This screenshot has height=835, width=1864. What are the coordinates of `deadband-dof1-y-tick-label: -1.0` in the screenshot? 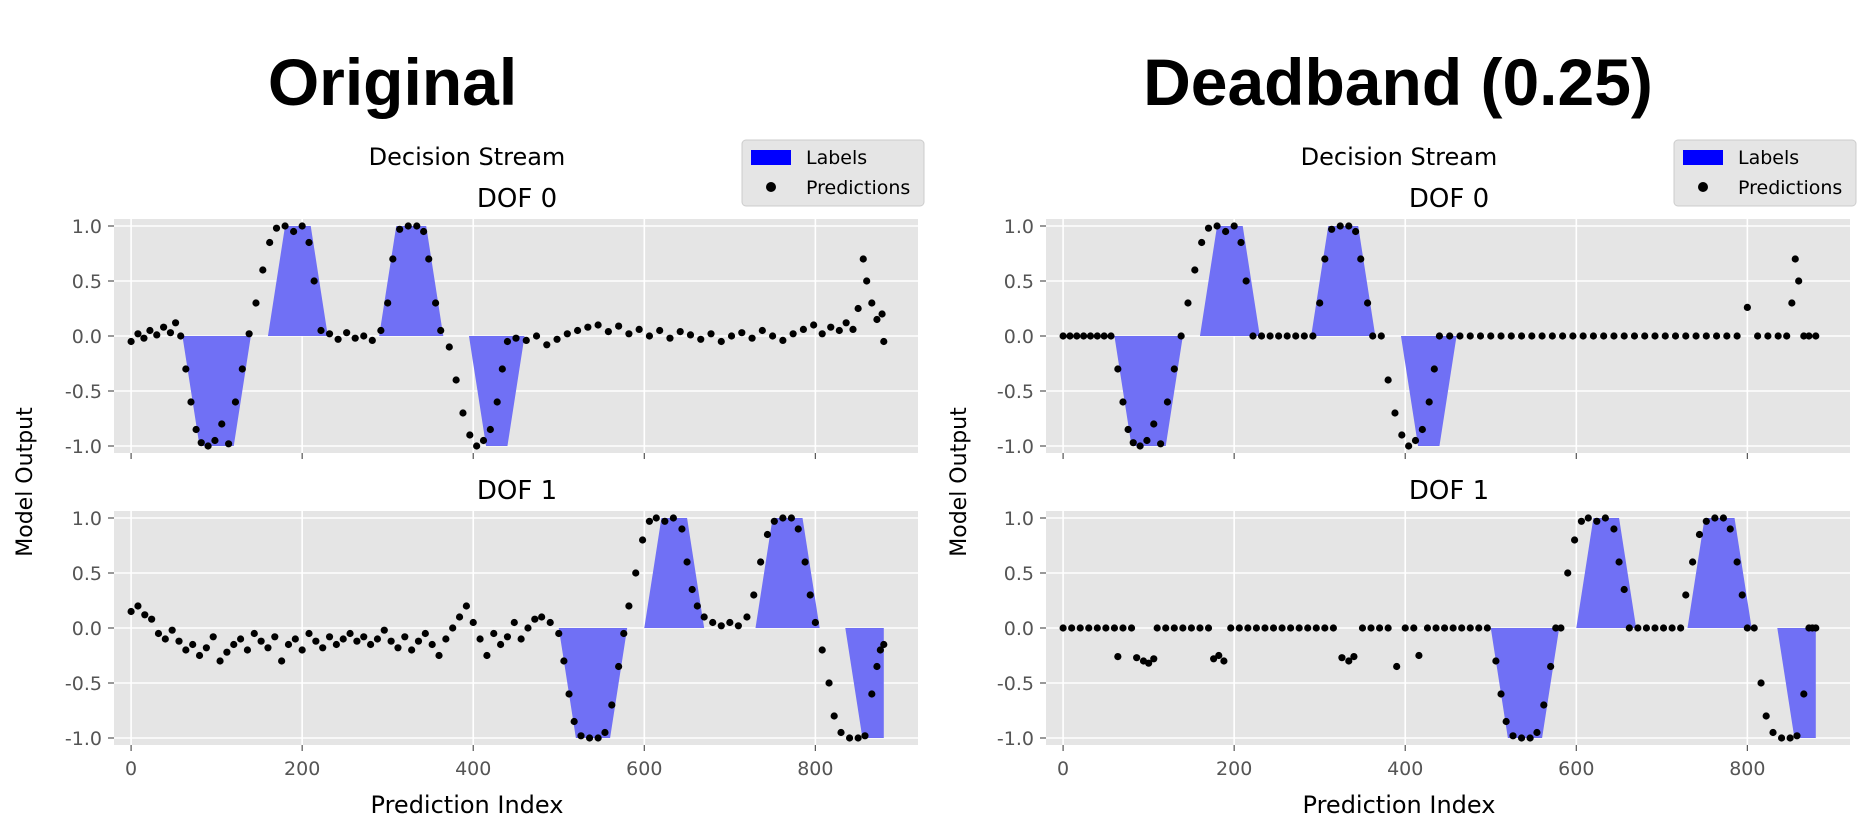 It's located at (1015, 739).